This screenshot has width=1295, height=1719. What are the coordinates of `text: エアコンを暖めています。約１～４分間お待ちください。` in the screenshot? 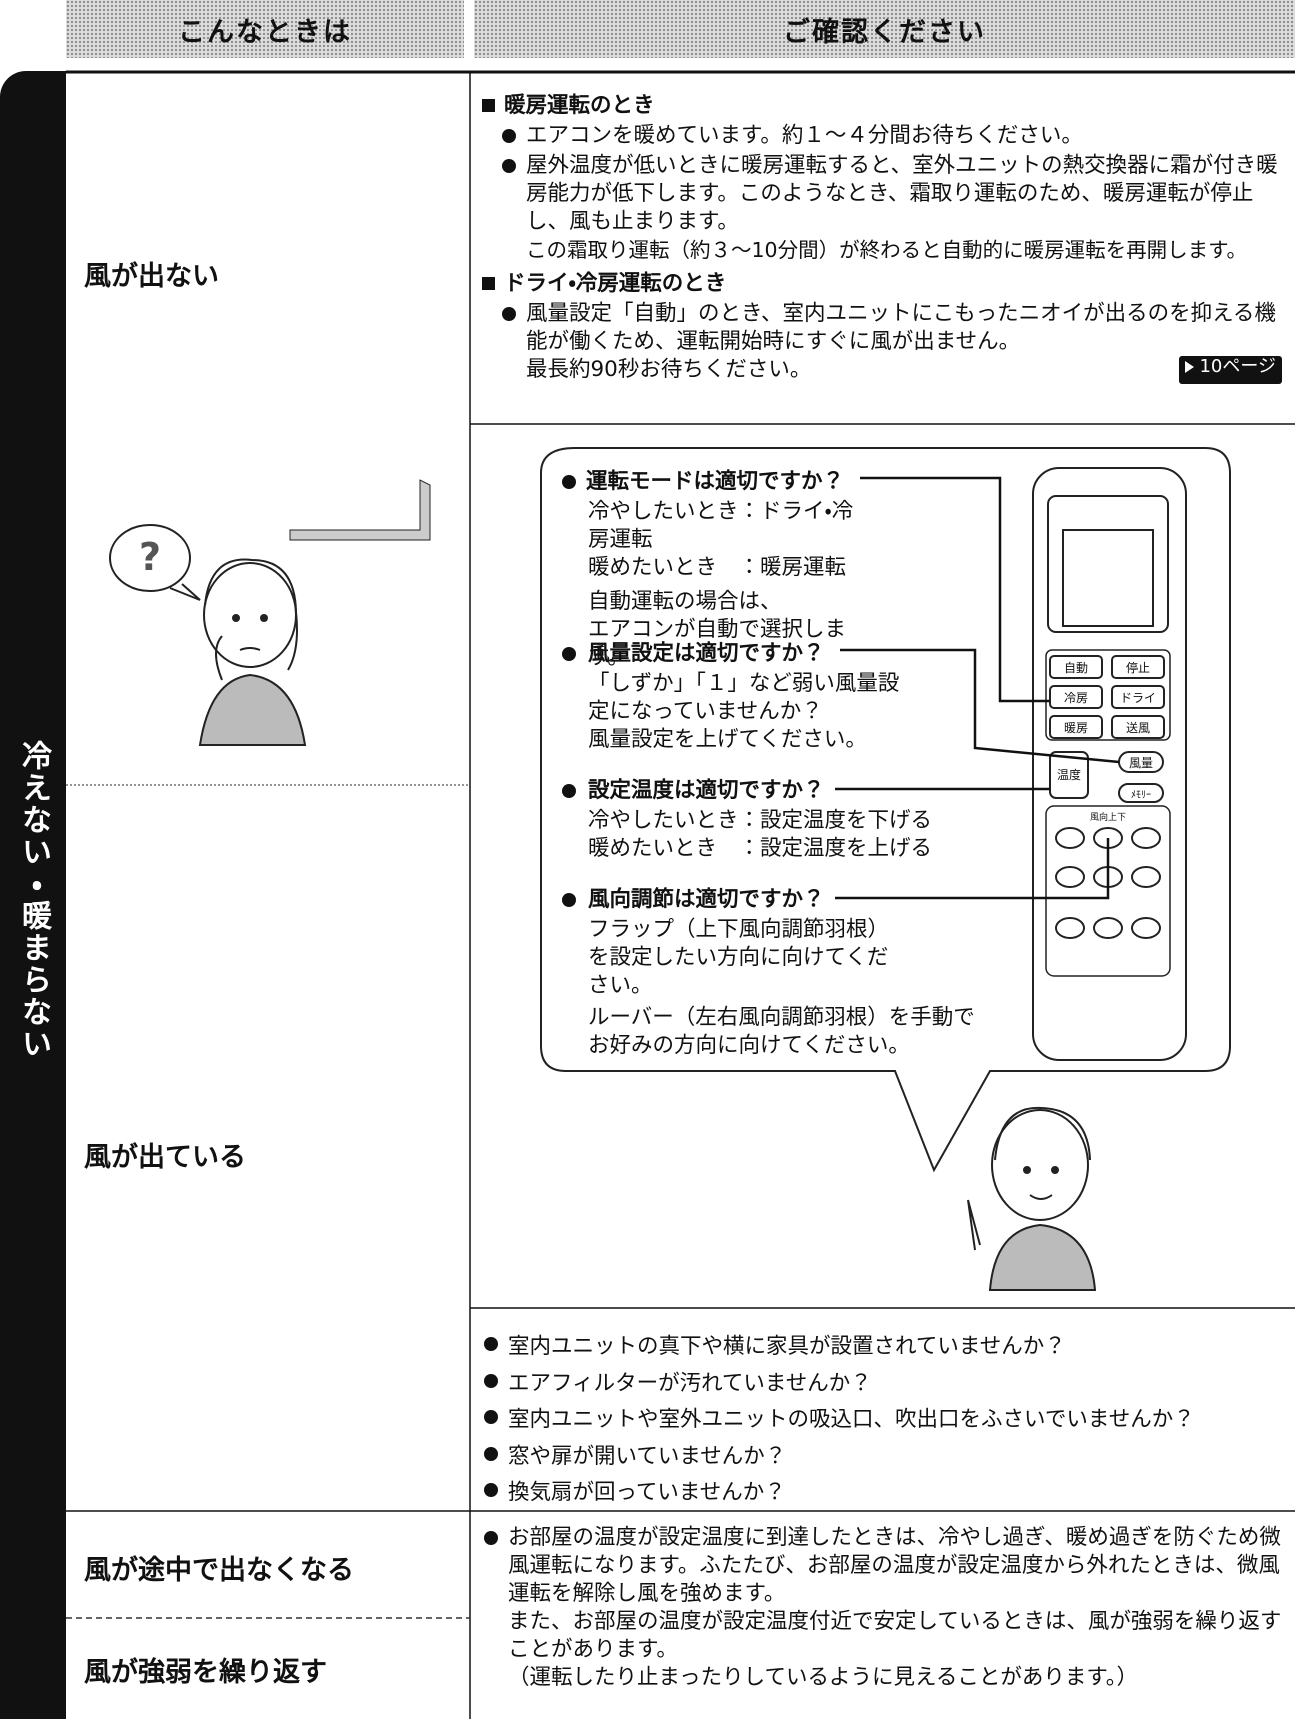 It's located at (804, 135).